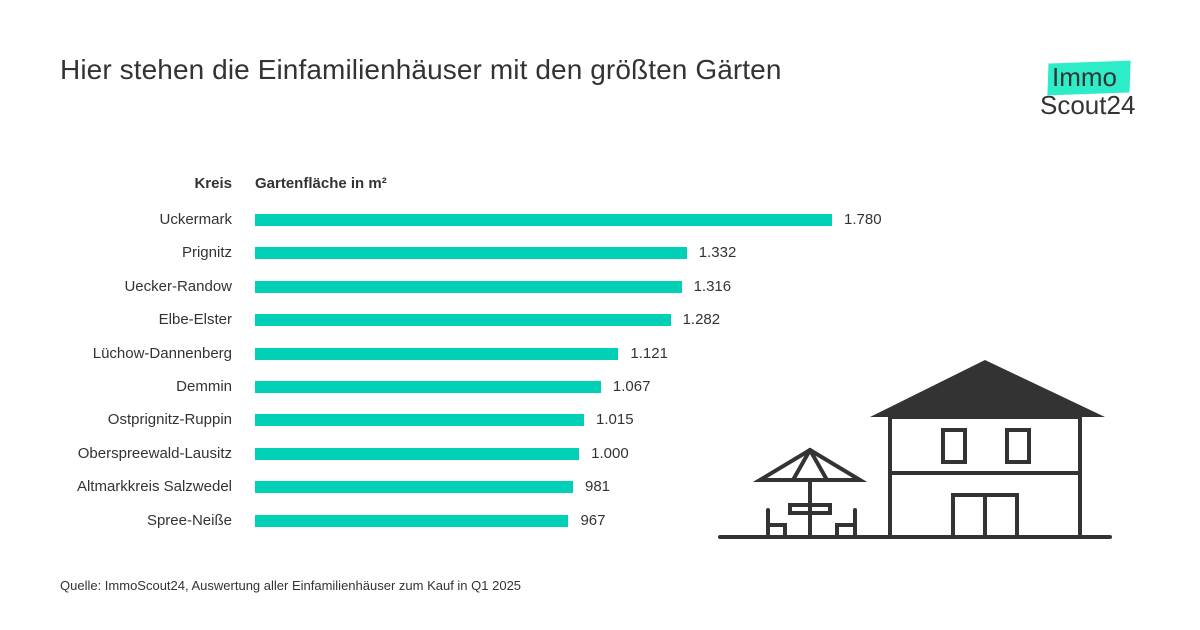 The height and width of the screenshot is (630, 1200). What do you see at coordinates (649, 353) in the screenshot?
I see `value-label: 1.121` at bounding box center [649, 353].